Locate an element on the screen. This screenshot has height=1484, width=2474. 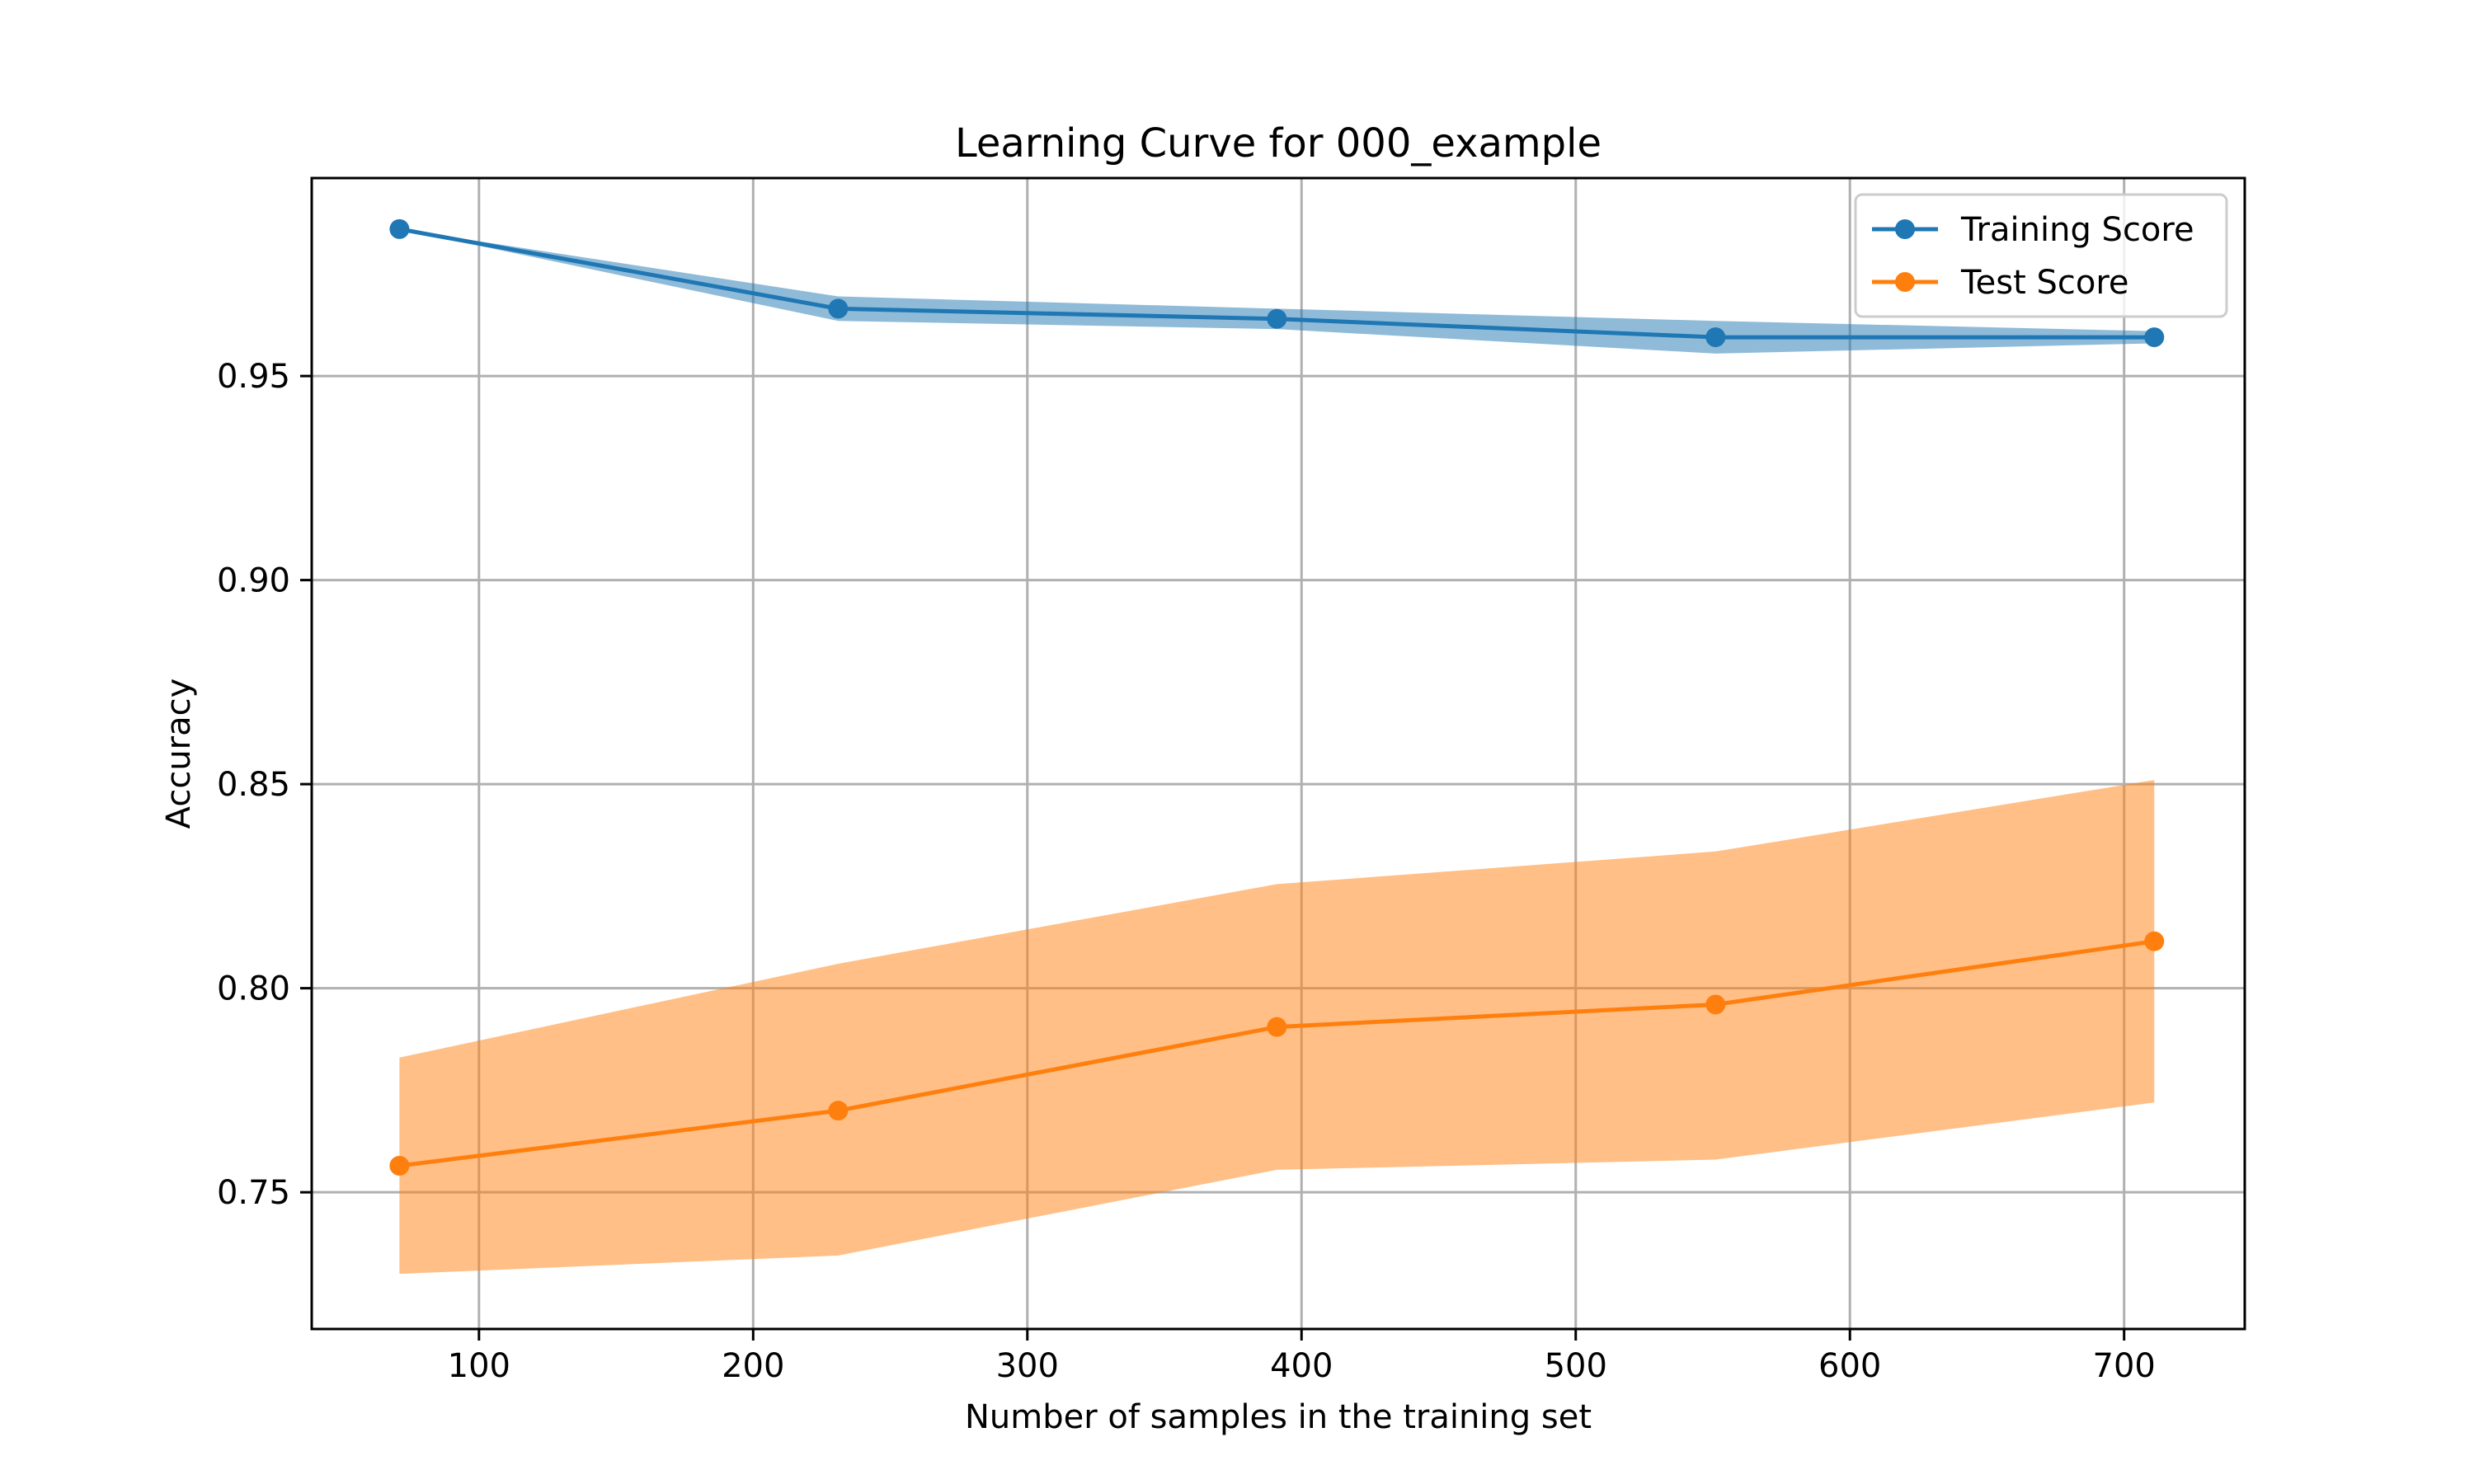
x-tick-label: 400 is located at coordinates (1301, 1366).